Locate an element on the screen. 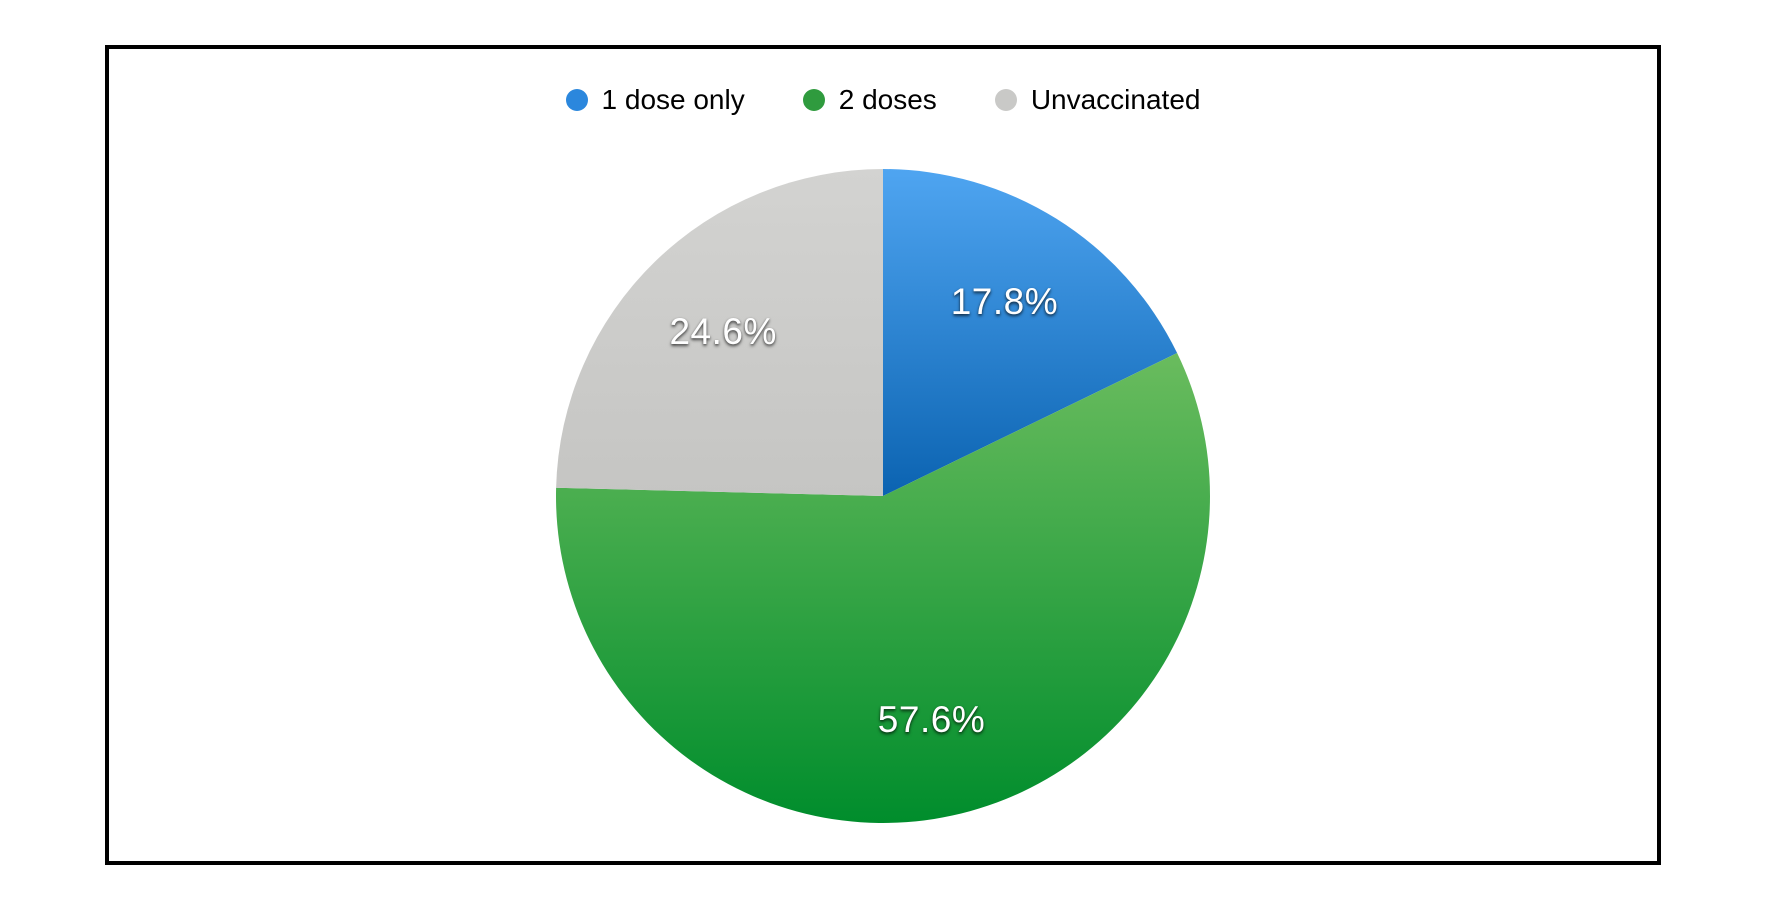  slice-value-label: 24.6% is located at coordinates (723, 332).